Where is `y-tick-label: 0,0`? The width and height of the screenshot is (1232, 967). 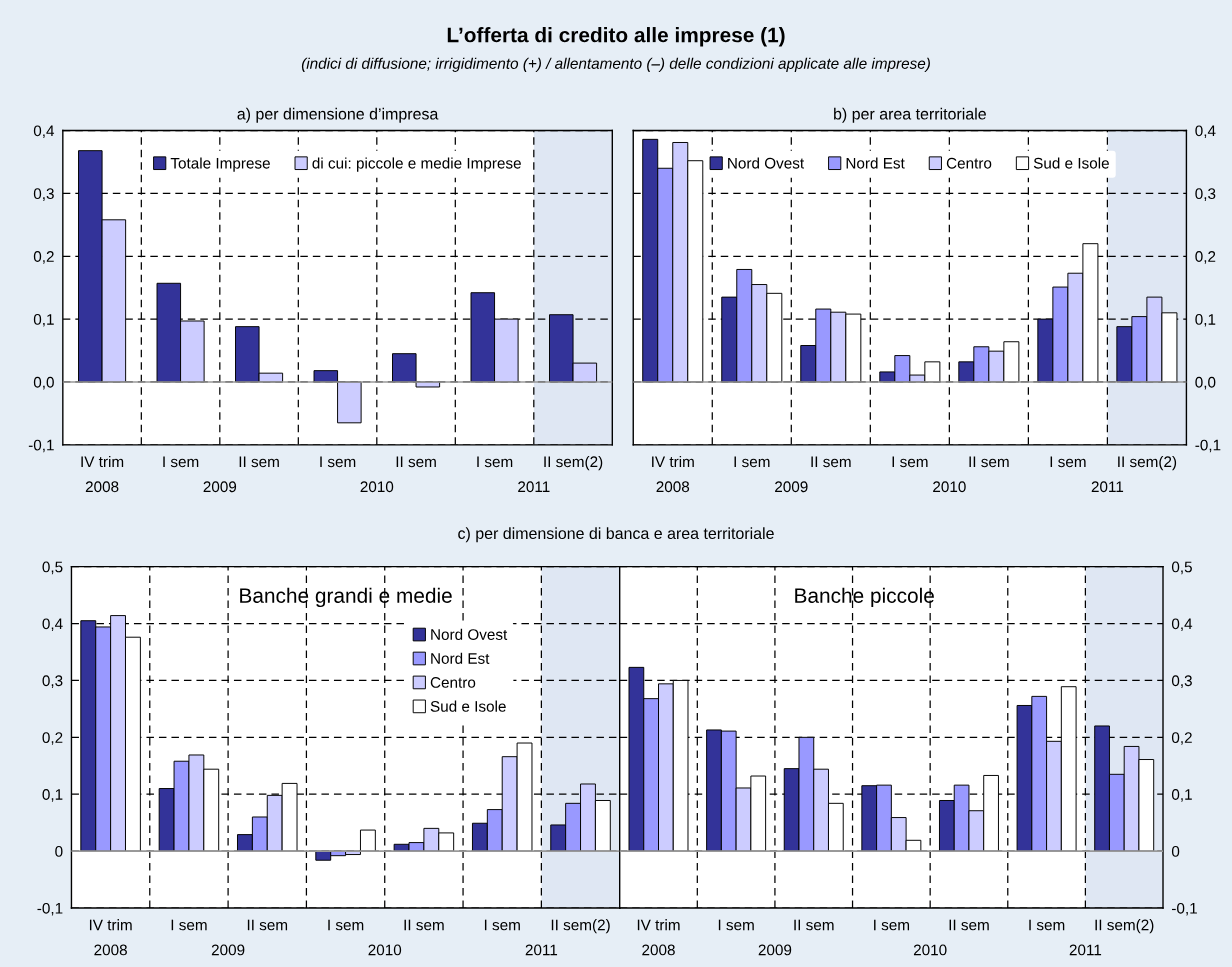 y-tick-label: 0,0 is located at coordinates (43, 383).